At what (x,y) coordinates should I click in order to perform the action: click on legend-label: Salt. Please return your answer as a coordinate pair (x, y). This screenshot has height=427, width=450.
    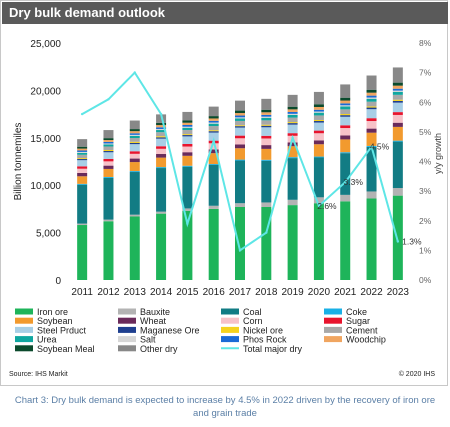
    Looking at the image, I should click on (148, 340).